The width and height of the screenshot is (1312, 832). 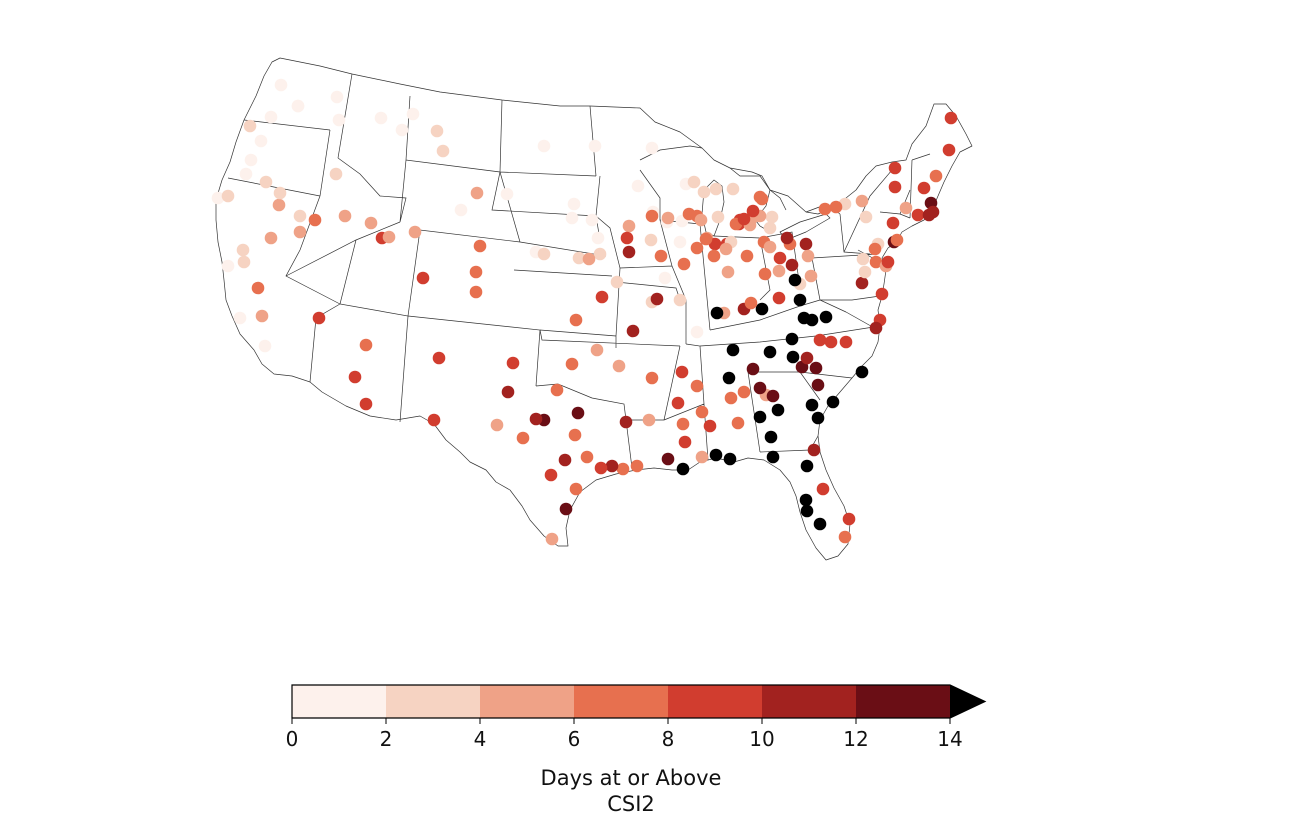 What do you see at coordinates (761, 739) in the screenshot?
I see `colorbar-tick-label: 10` at bounding box center [761, 739].